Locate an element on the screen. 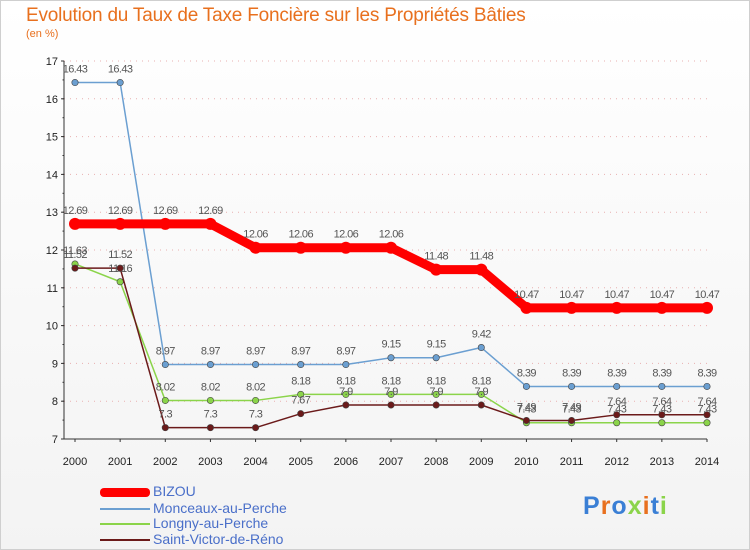  x-tick-label: 2005 is located at coordinates (300, 462).